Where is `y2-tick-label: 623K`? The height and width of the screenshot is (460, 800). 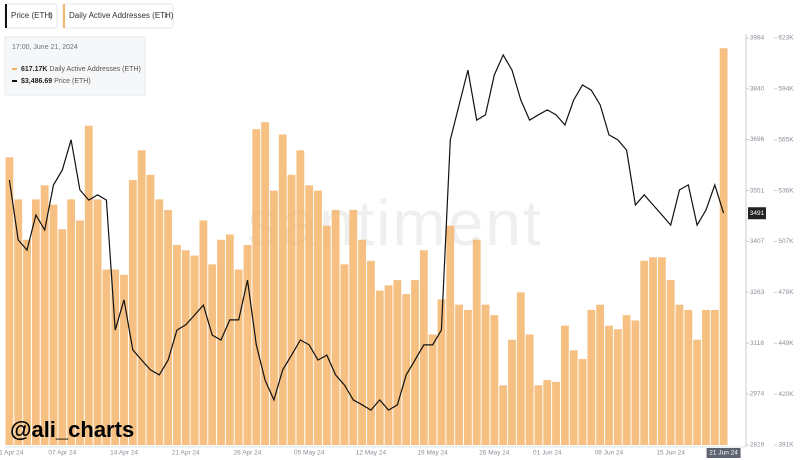
y2-tick-label: 623K is located at coordinates (786, 38).